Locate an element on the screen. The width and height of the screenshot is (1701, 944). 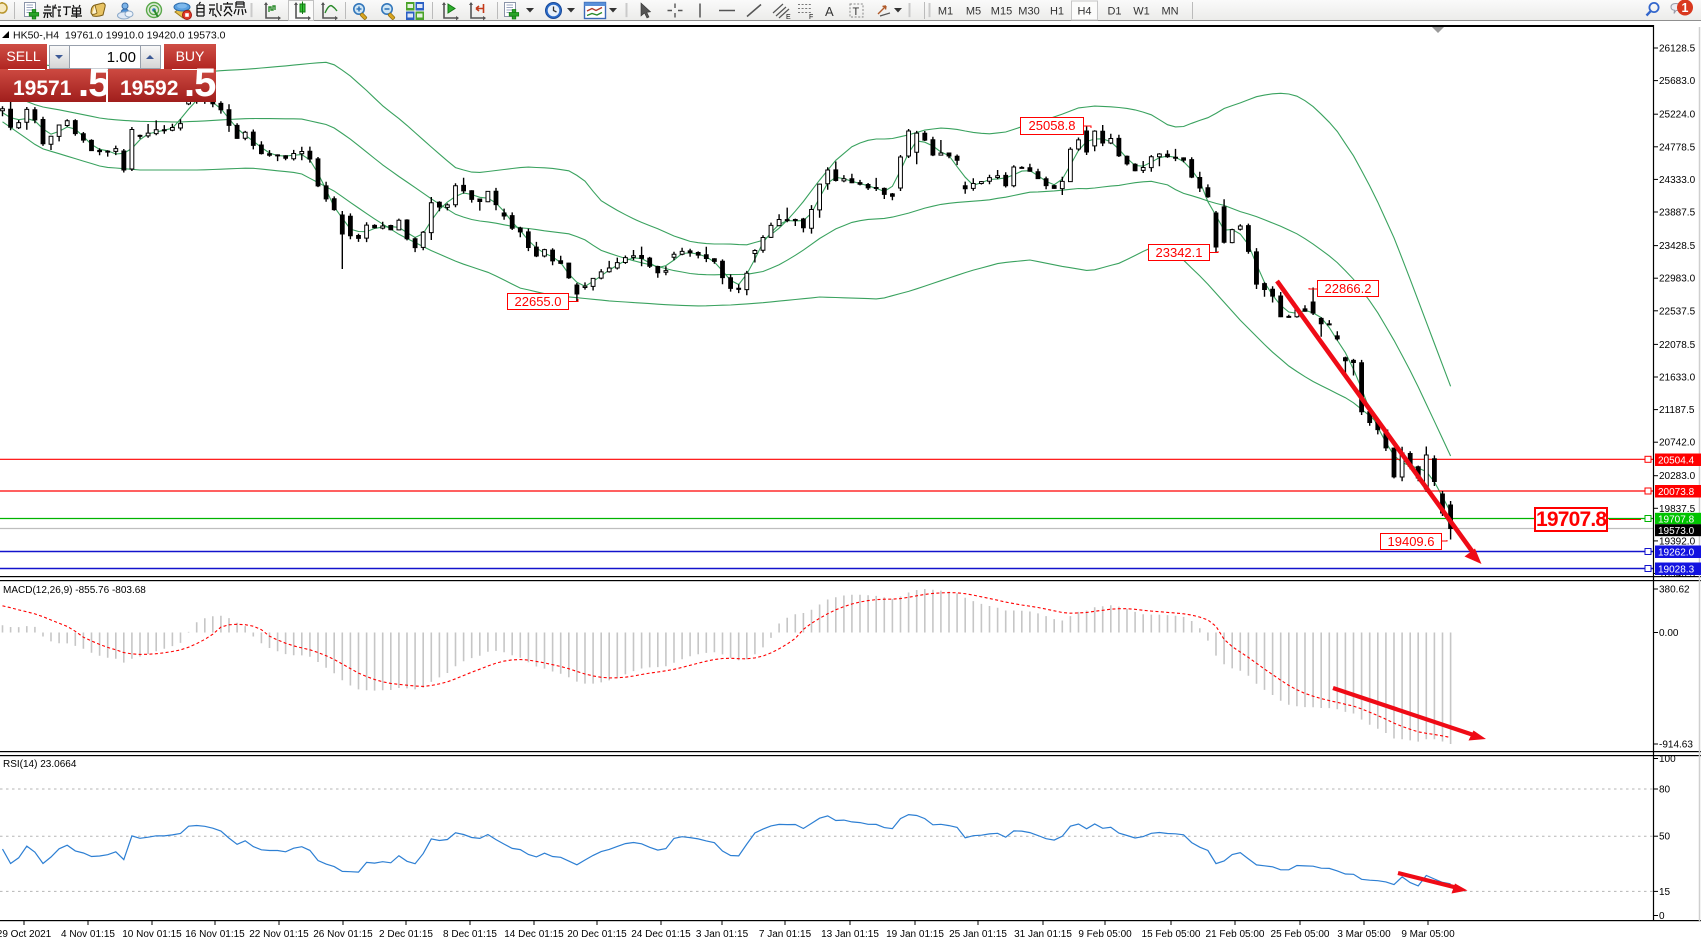
svg-text: F is located at coordinates (811, 17).